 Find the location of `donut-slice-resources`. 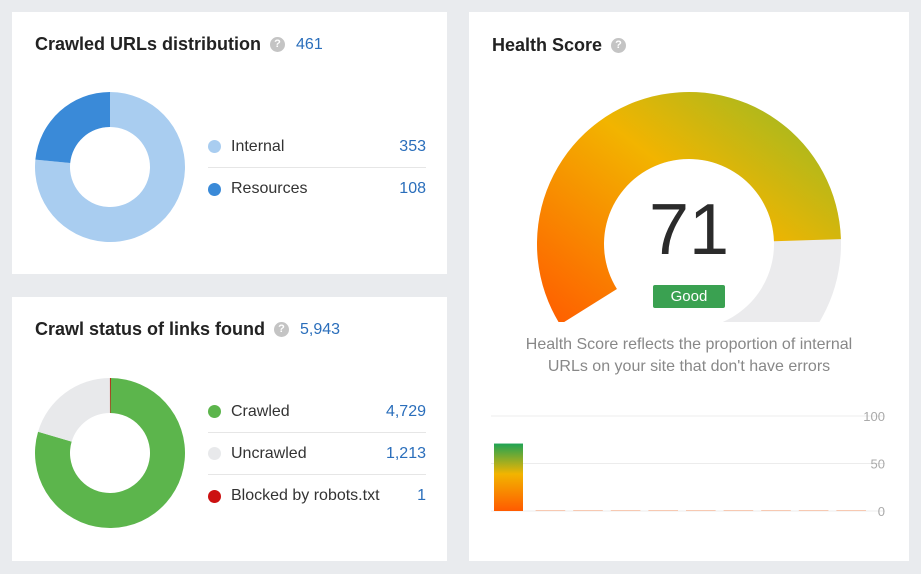

donut-slice-resources is located at coordinates (72, 128).